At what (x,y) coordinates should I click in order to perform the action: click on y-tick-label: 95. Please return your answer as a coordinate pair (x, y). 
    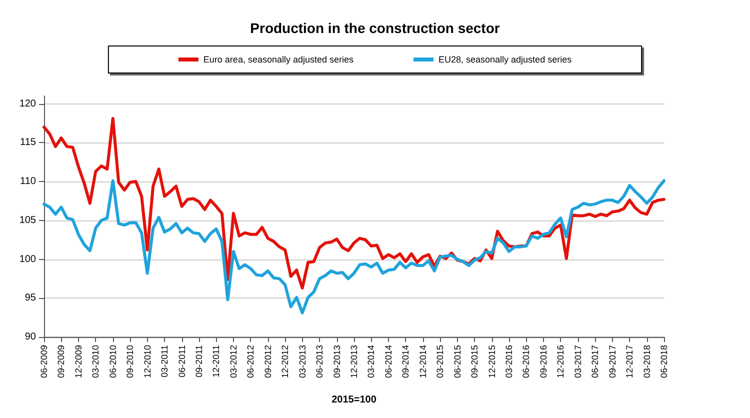
    Looking at the image, I should click on (30, 298).